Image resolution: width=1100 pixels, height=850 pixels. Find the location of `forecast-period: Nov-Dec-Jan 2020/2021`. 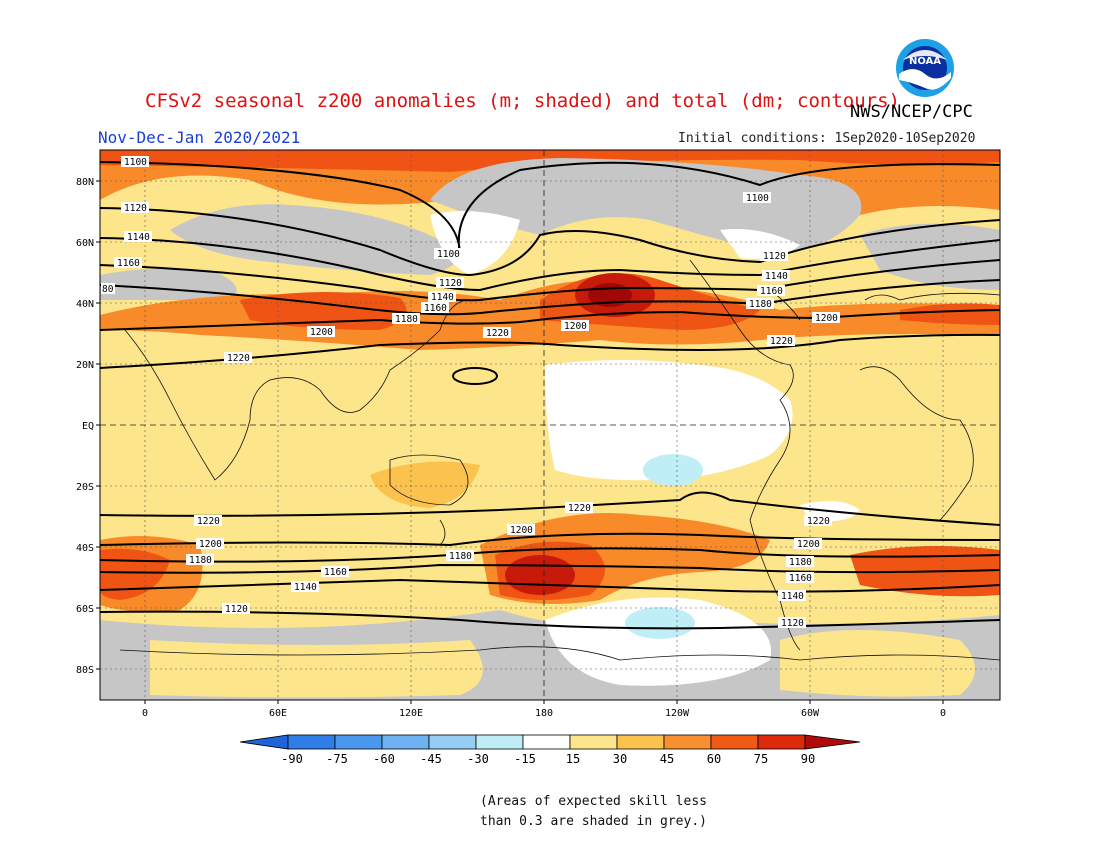

forecast-period: Nov-Dec-Jan 2020/2021 is located at coordinates (199, 137).